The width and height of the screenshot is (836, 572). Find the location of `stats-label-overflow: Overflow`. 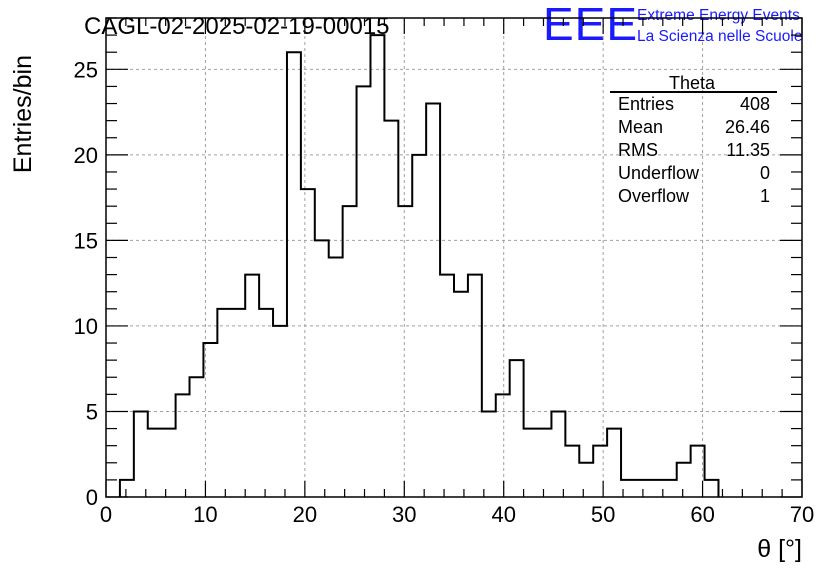

stats-label-overflow: Overflow is located at coordinates (654, 196).